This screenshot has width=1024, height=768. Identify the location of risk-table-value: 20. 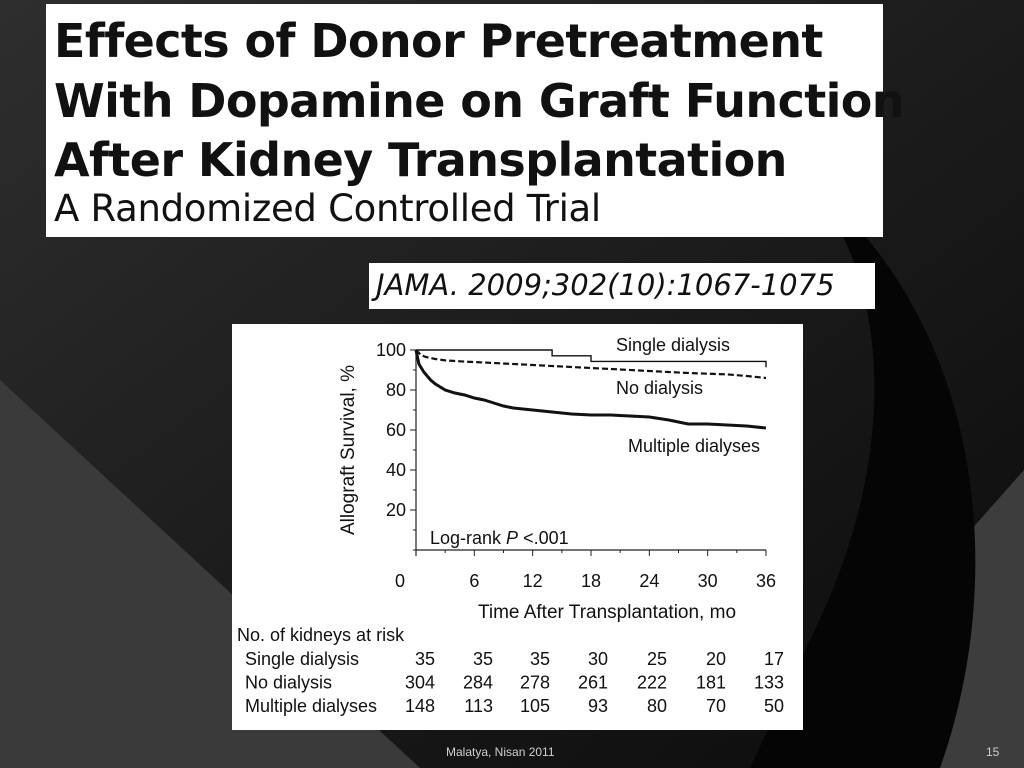
(716, 659).